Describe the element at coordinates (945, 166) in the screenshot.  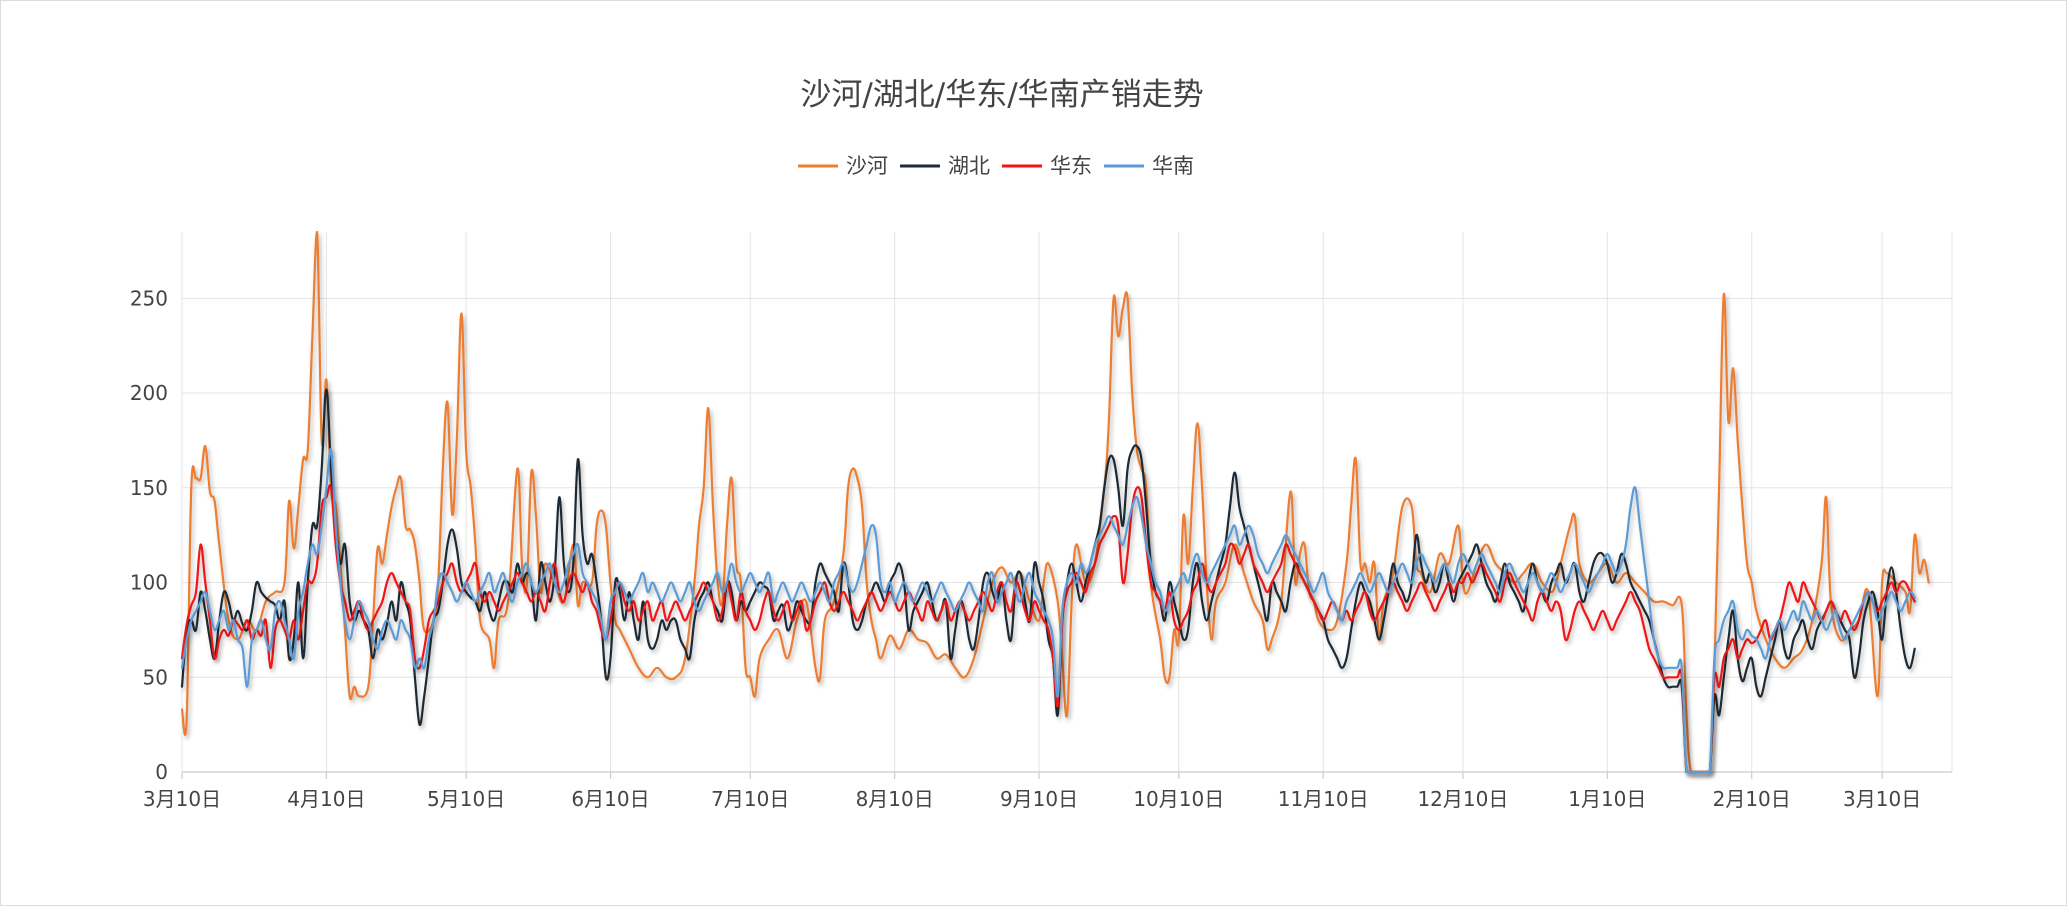
I see `legend-item: 湖北` at that location.